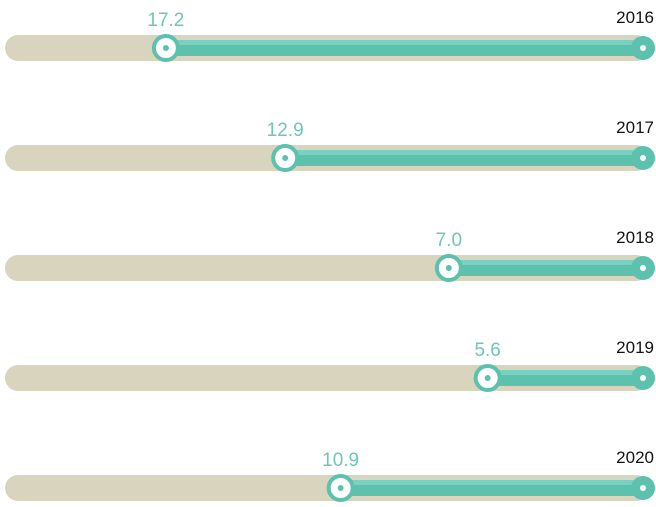  Describe the element at coordinates (545, 262) in the screenshot. I see `bar-highlight-2018` at that location.